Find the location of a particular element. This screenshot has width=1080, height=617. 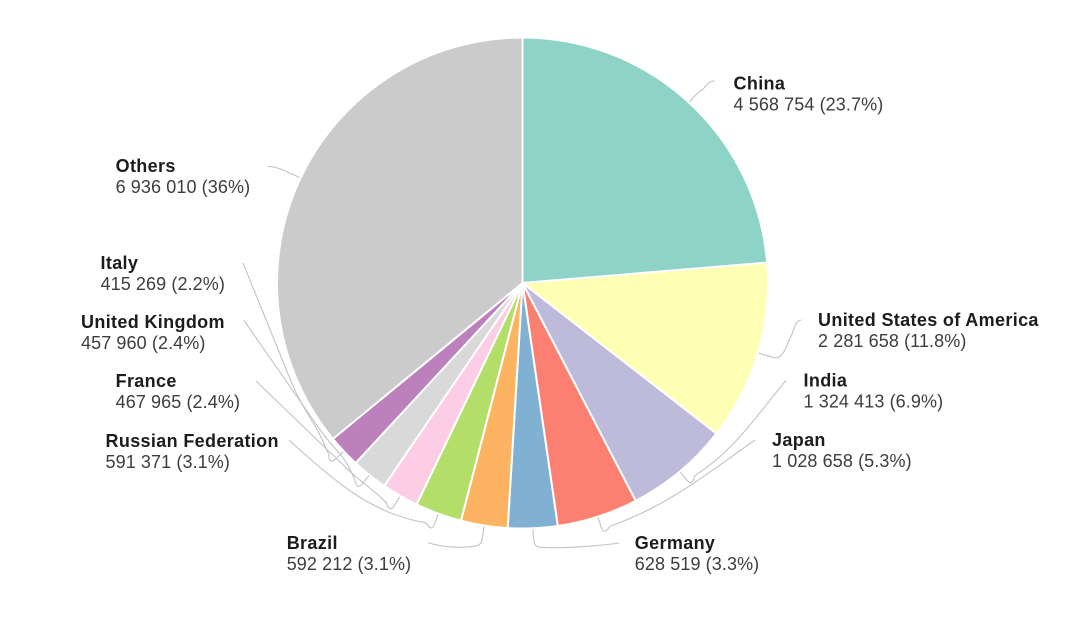

svg-text: 467 965 (2.4%) is located at coordinates (178, 402).